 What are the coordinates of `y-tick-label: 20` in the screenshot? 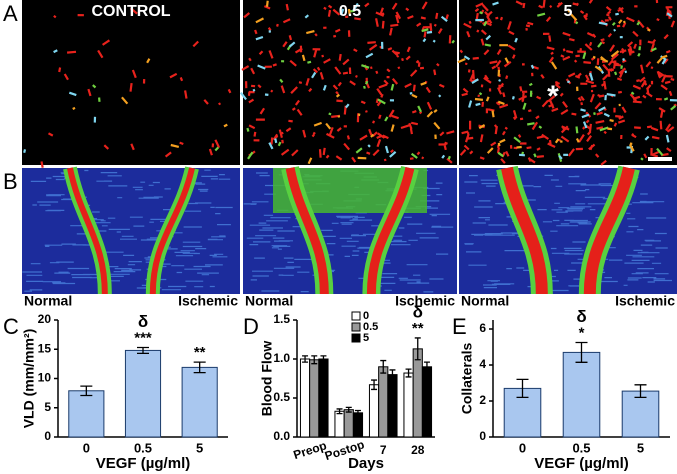 It's located at (45, 319).